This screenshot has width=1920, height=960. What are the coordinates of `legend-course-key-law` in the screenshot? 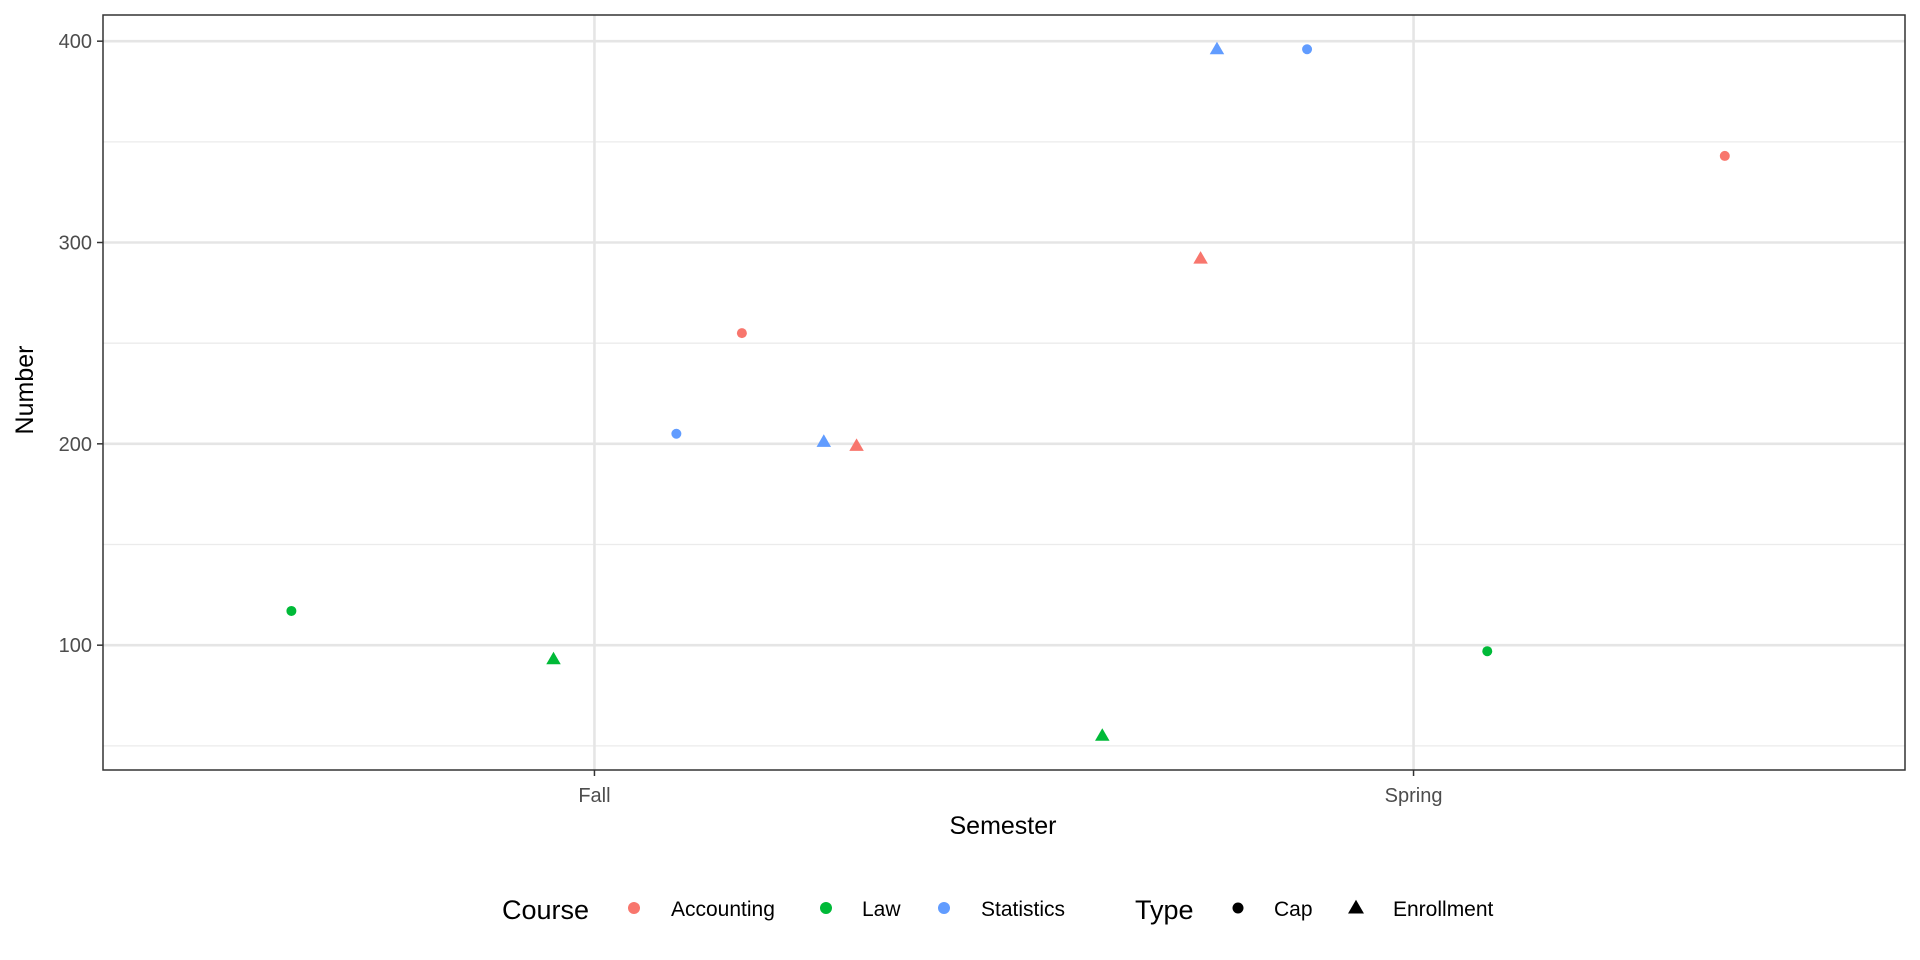 It's located at (826, 908).